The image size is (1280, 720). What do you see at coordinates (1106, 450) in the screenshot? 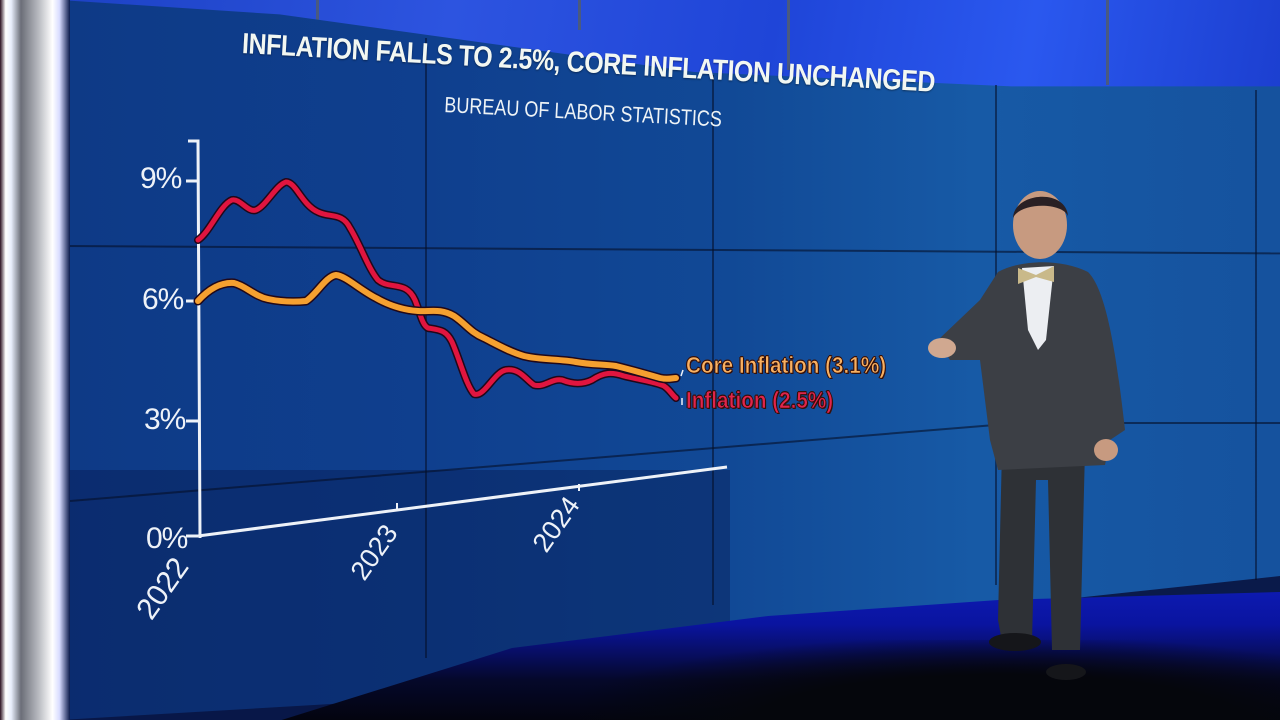
I see `presenter-right-hand` at bounding box center [1106, 450].